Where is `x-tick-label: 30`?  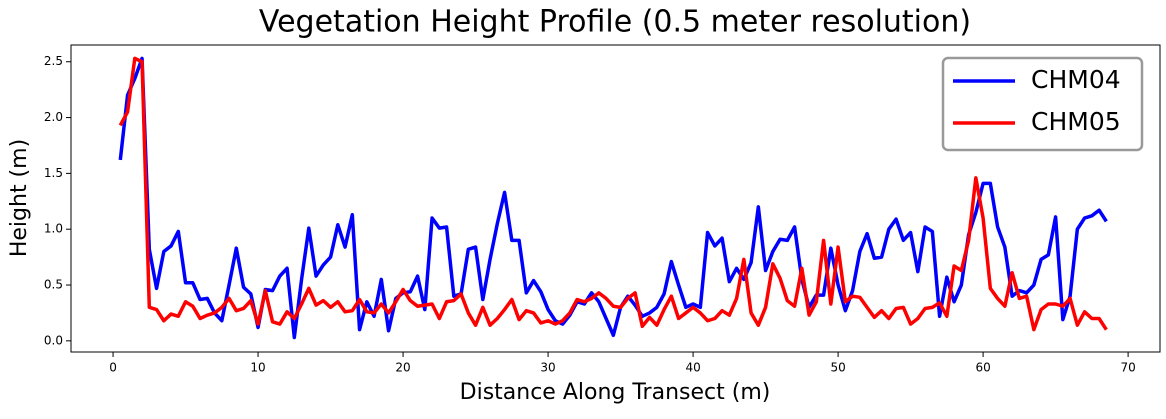
x-tick-label: 30 is located at coordinates (547, 368).